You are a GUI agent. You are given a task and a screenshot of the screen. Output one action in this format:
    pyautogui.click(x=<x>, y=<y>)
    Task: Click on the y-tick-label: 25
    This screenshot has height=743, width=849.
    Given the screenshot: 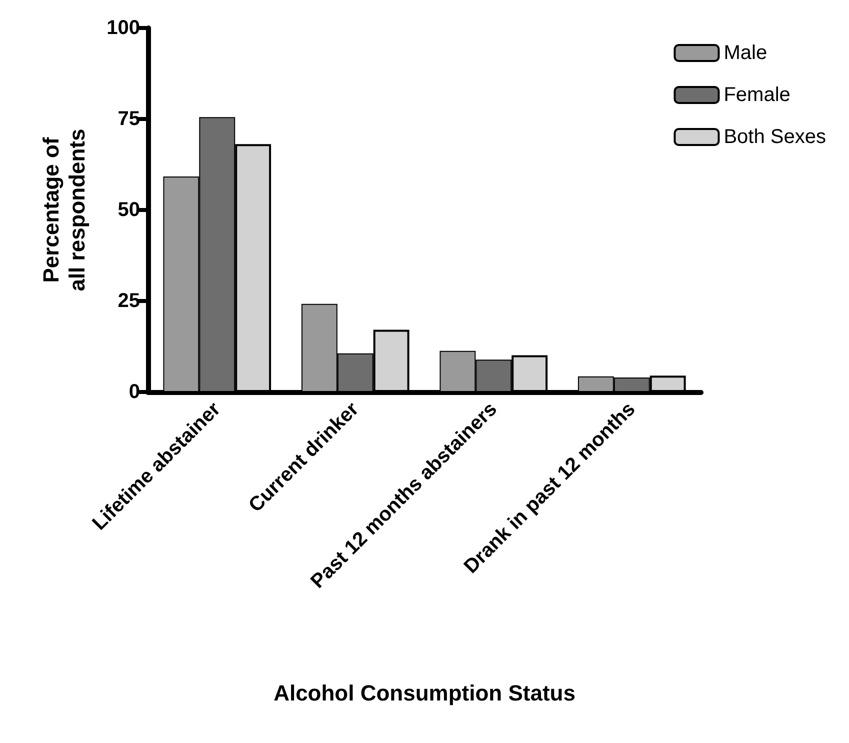 What is the action you would take?
    pyautogui.click(x=129, y=301)
    